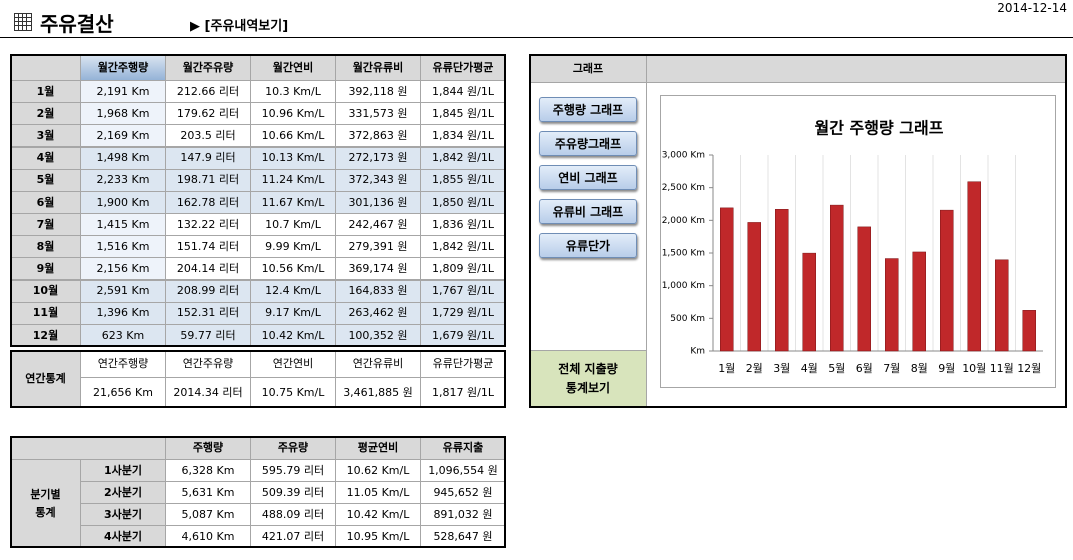 This screenshot has width=1073, height=560. I want to click on month-label: 11월, so click(45, 313).